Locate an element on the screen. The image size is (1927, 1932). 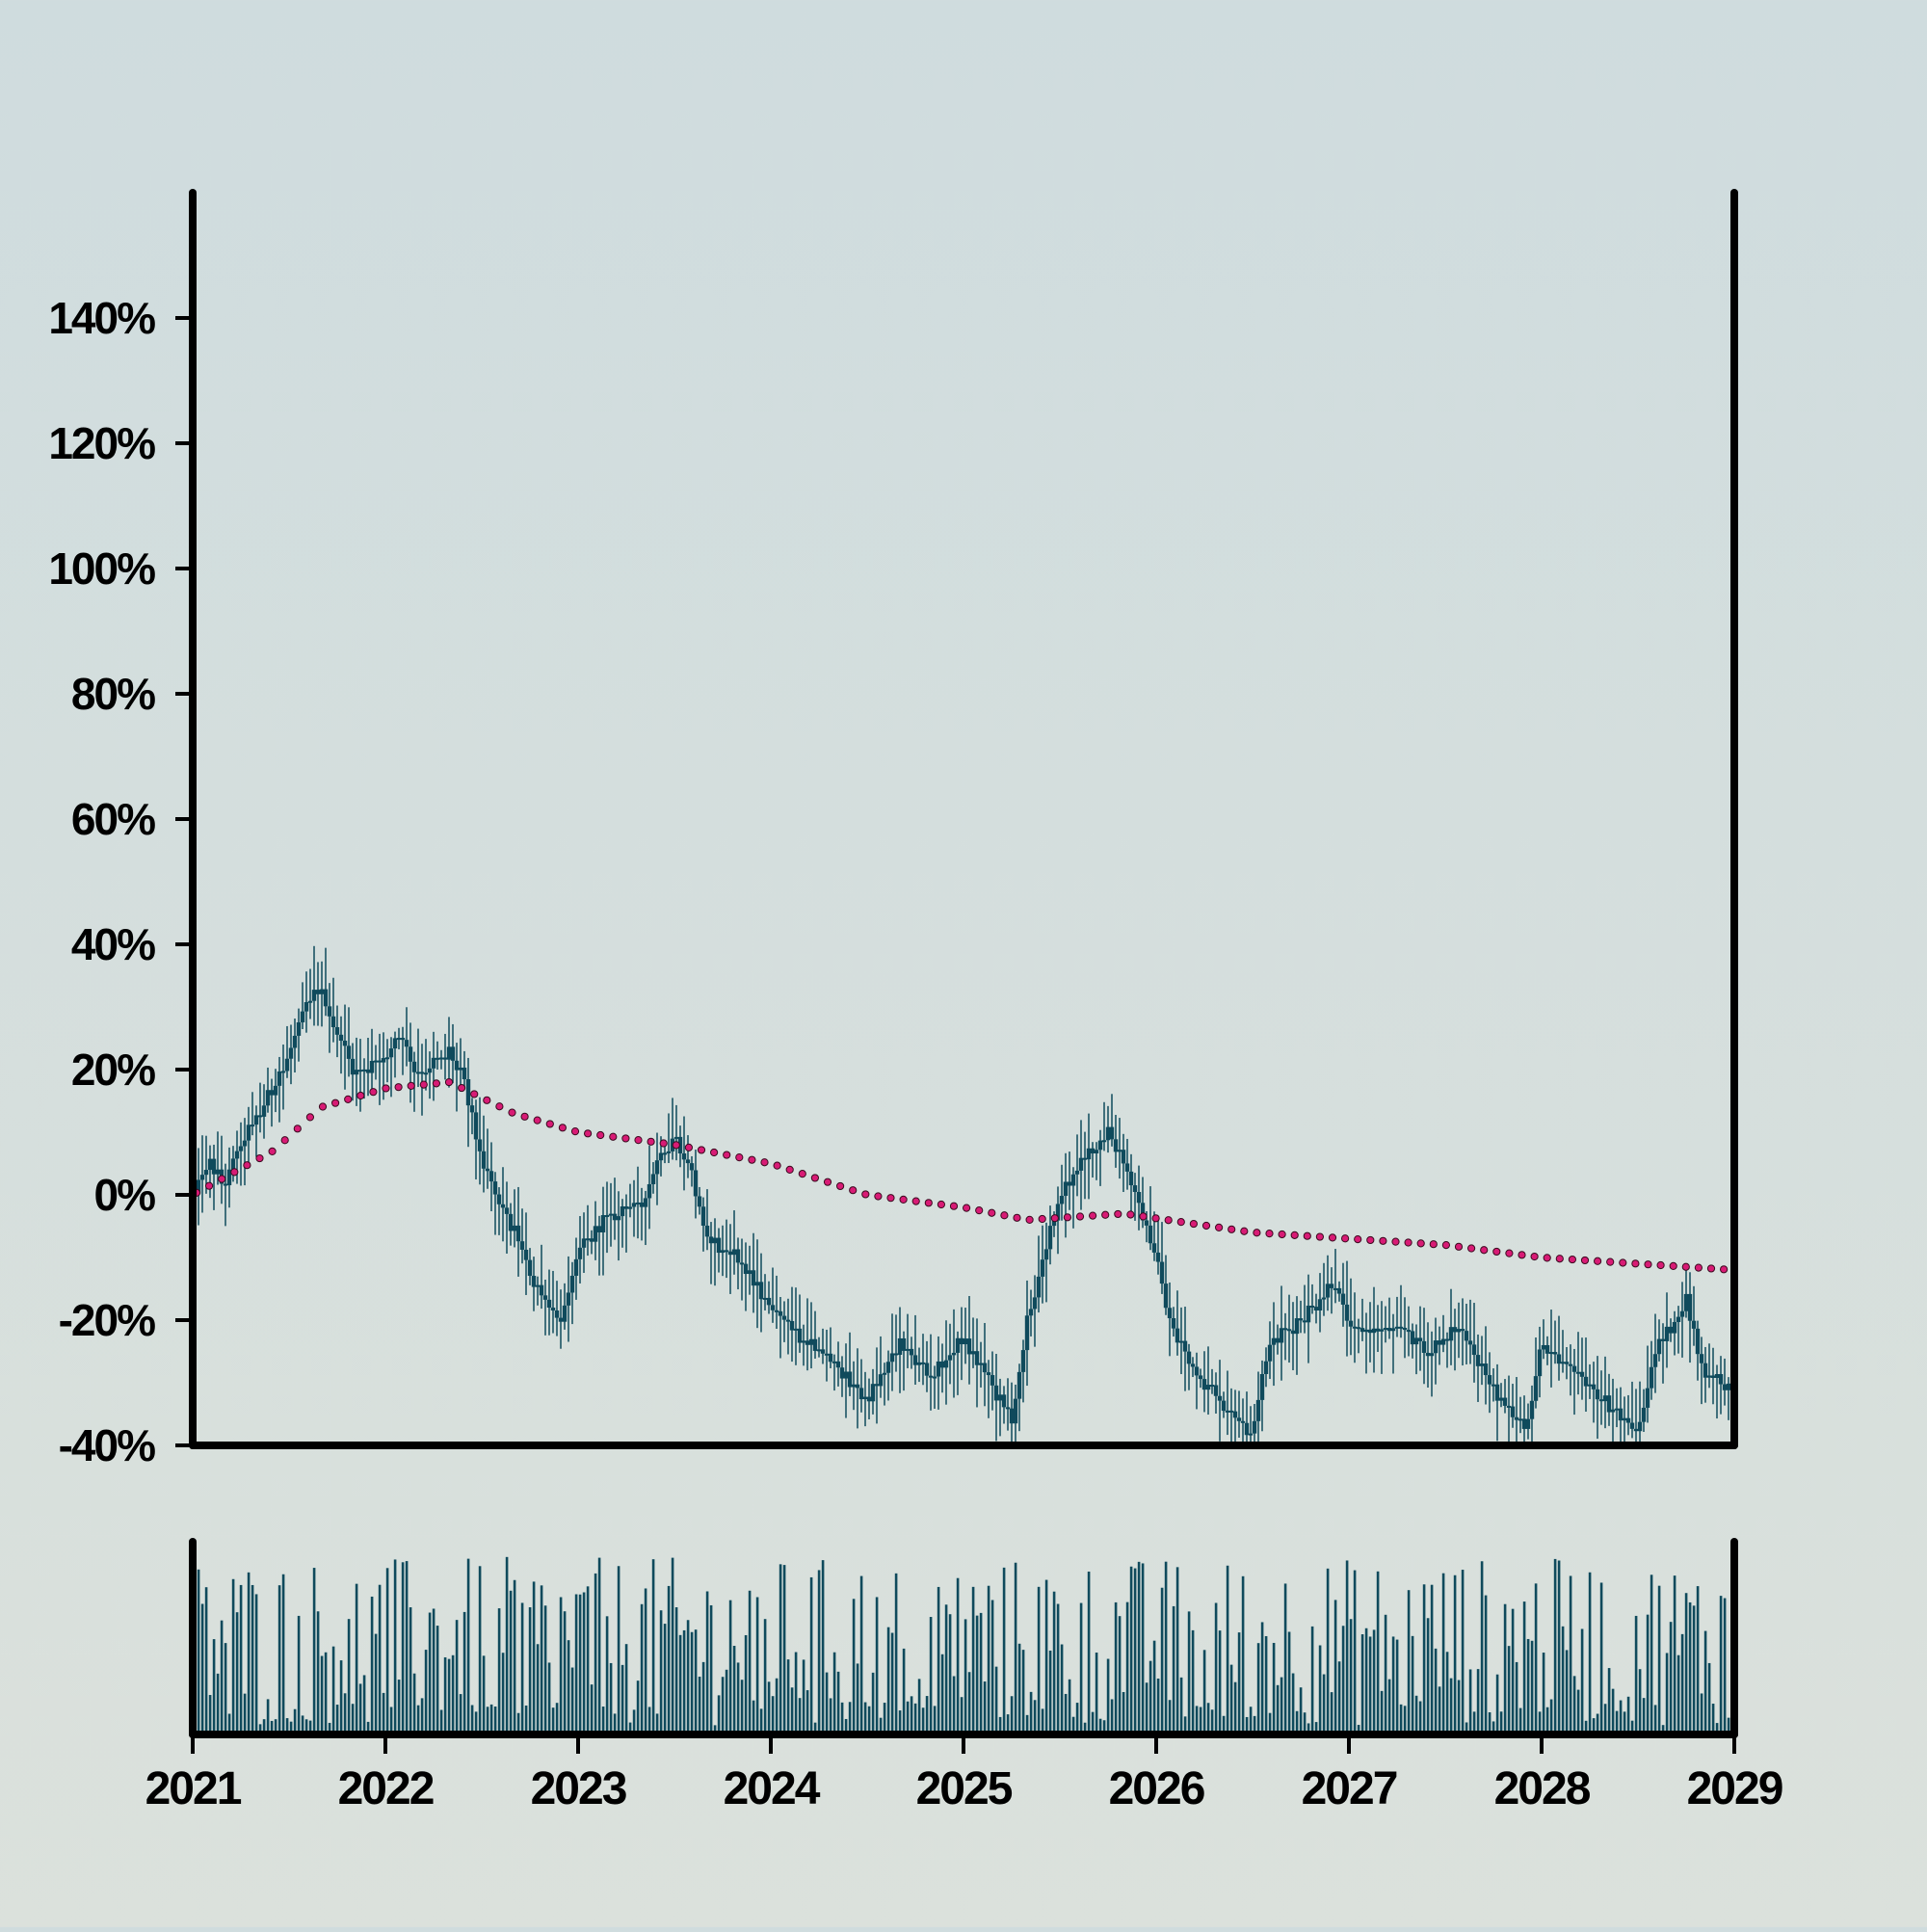
x-tick-label: 2027 is located at coordinates (1349, 1788).